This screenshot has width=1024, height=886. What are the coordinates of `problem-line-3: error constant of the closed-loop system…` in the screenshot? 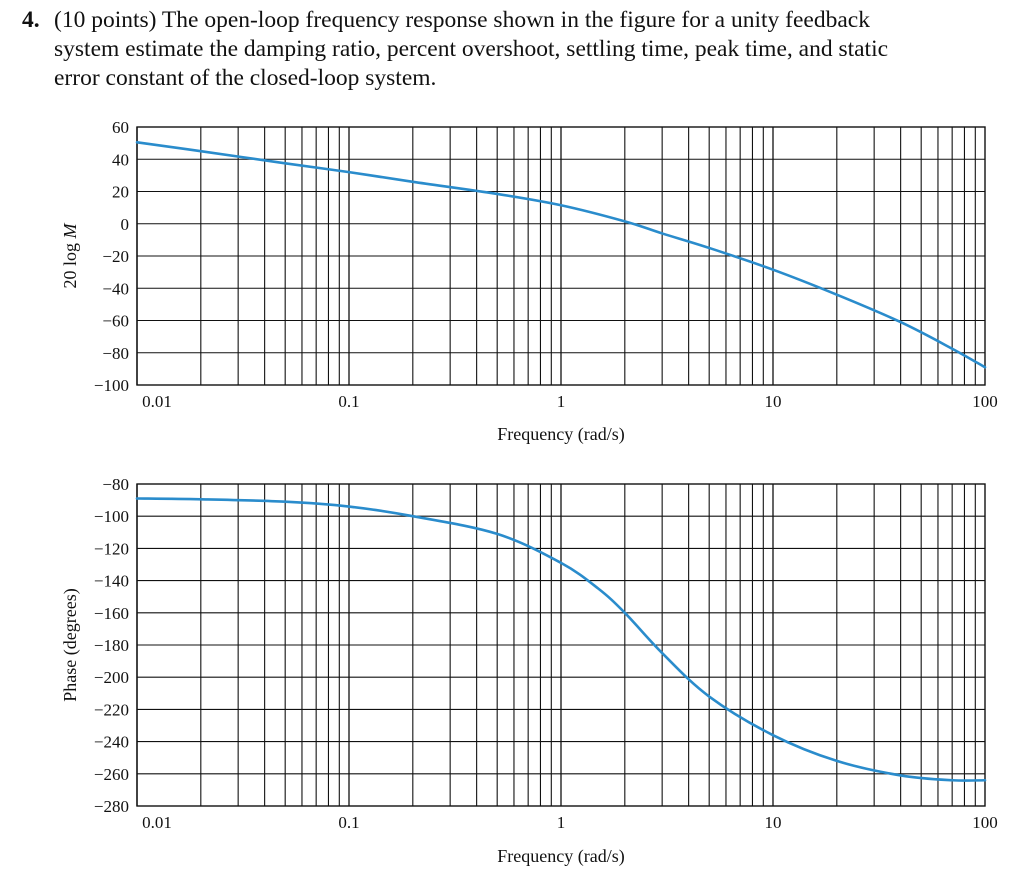 It's located at (245, 78).